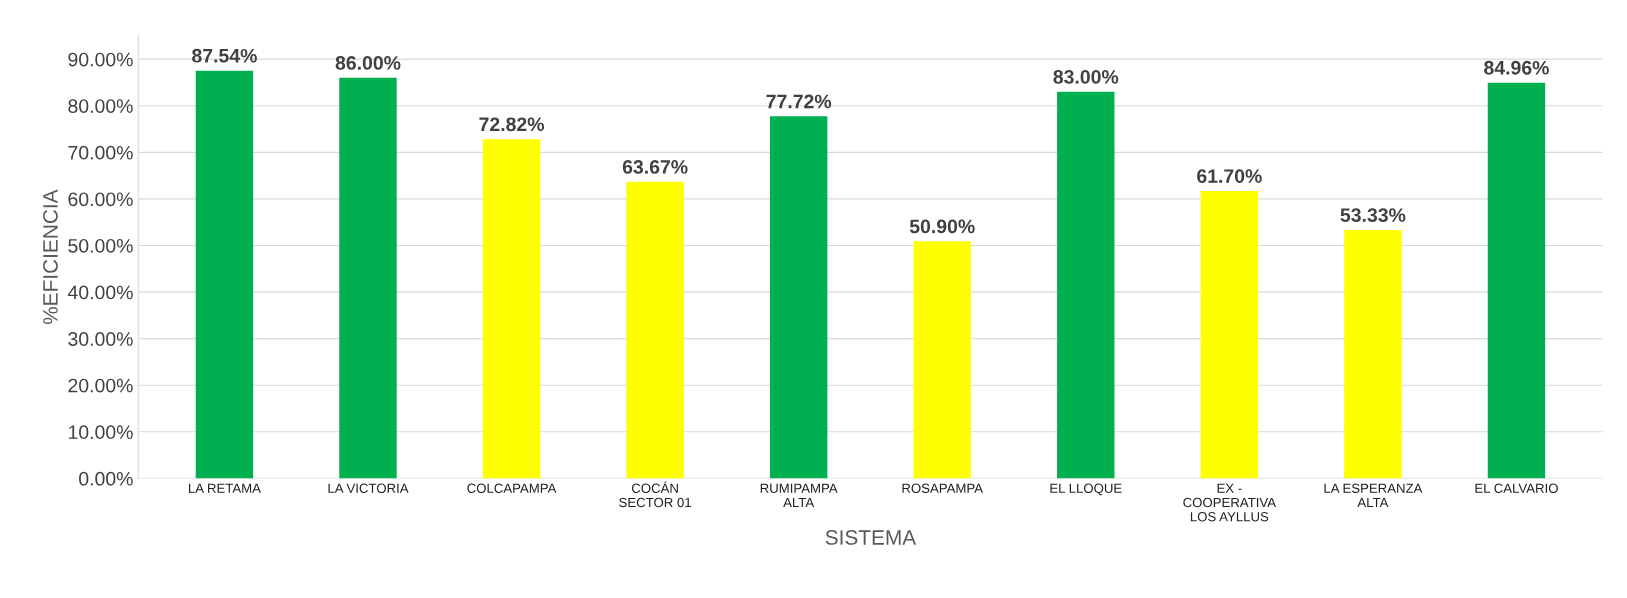  Describe the element at coordinates (512, 124) in the screenshot. I see `data-label: 72.82%` at that location.